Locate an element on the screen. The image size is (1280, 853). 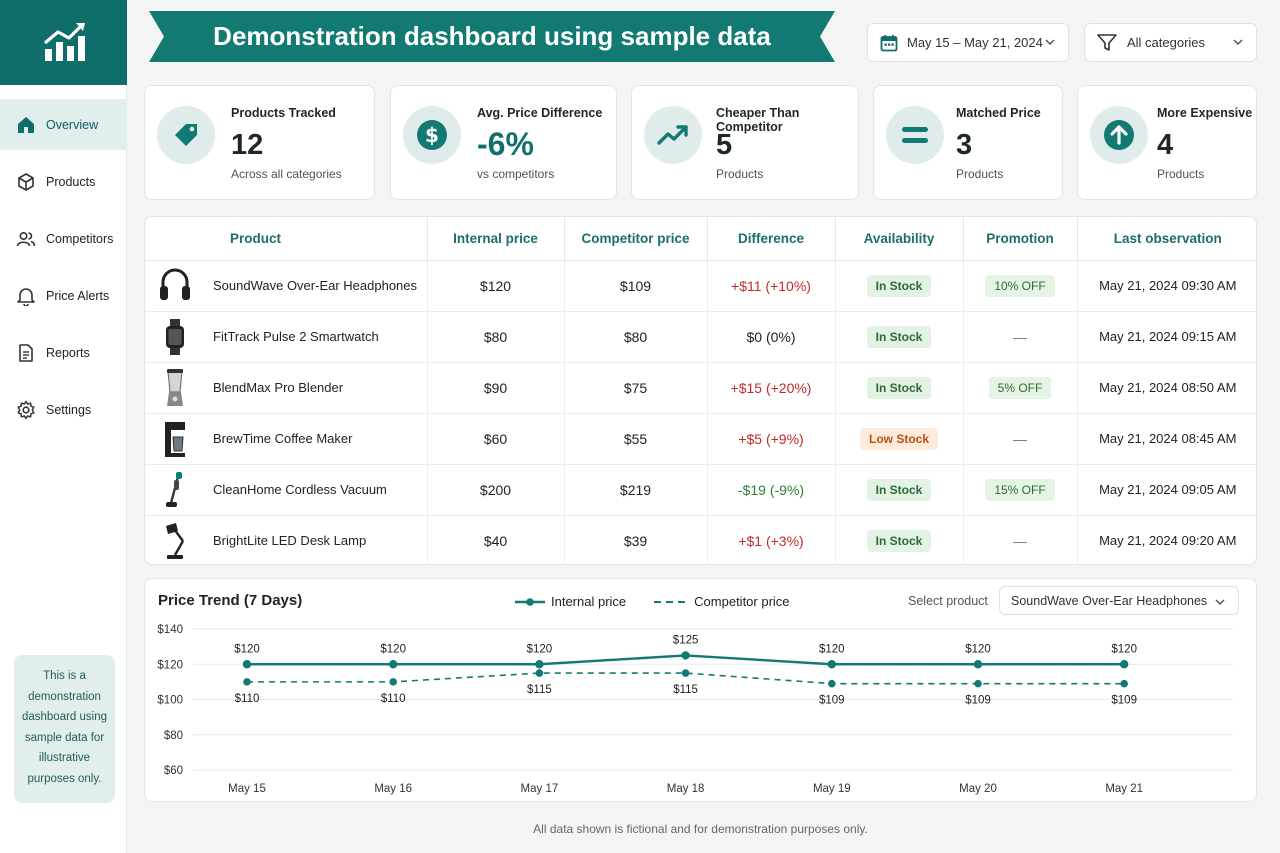
headphones-icon is located at coordinates (175, 286).